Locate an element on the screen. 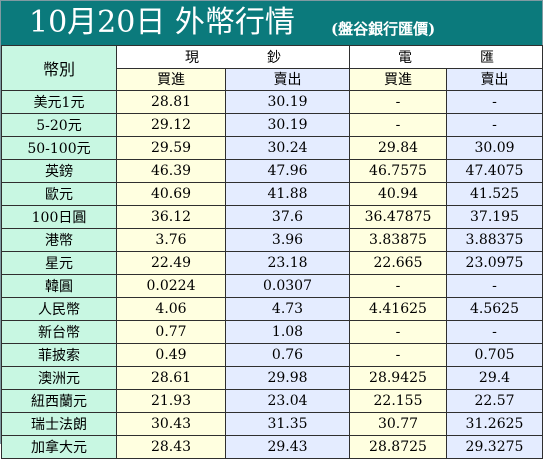 This screenshot has width=543, height=459. cash-sell-cell: 47.96 is located at coordinates (287, 171).